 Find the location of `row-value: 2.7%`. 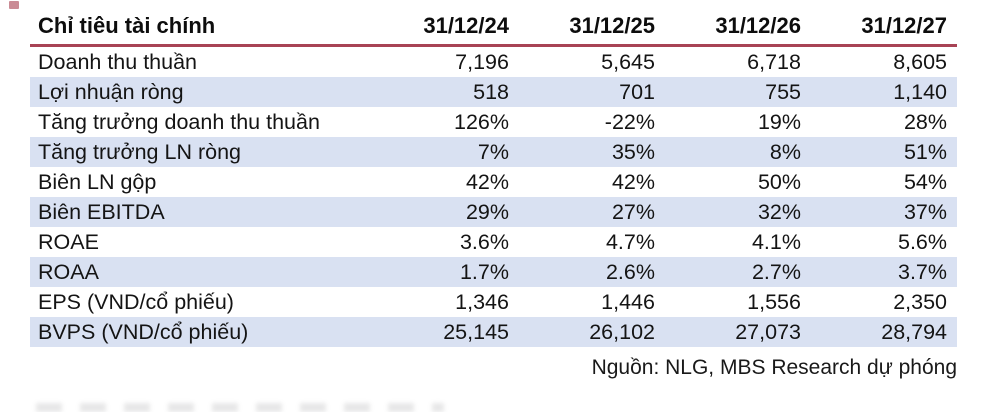

row-value: 2.7% is located at coordinates (776, 271).